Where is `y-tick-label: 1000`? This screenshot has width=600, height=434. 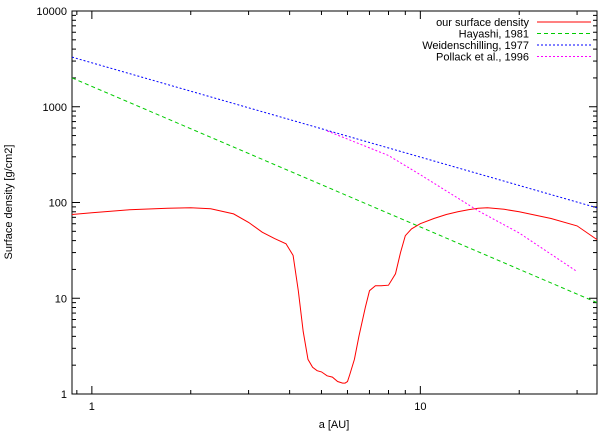
y-tick-label: 1000 is located at coordinates (55, 108).